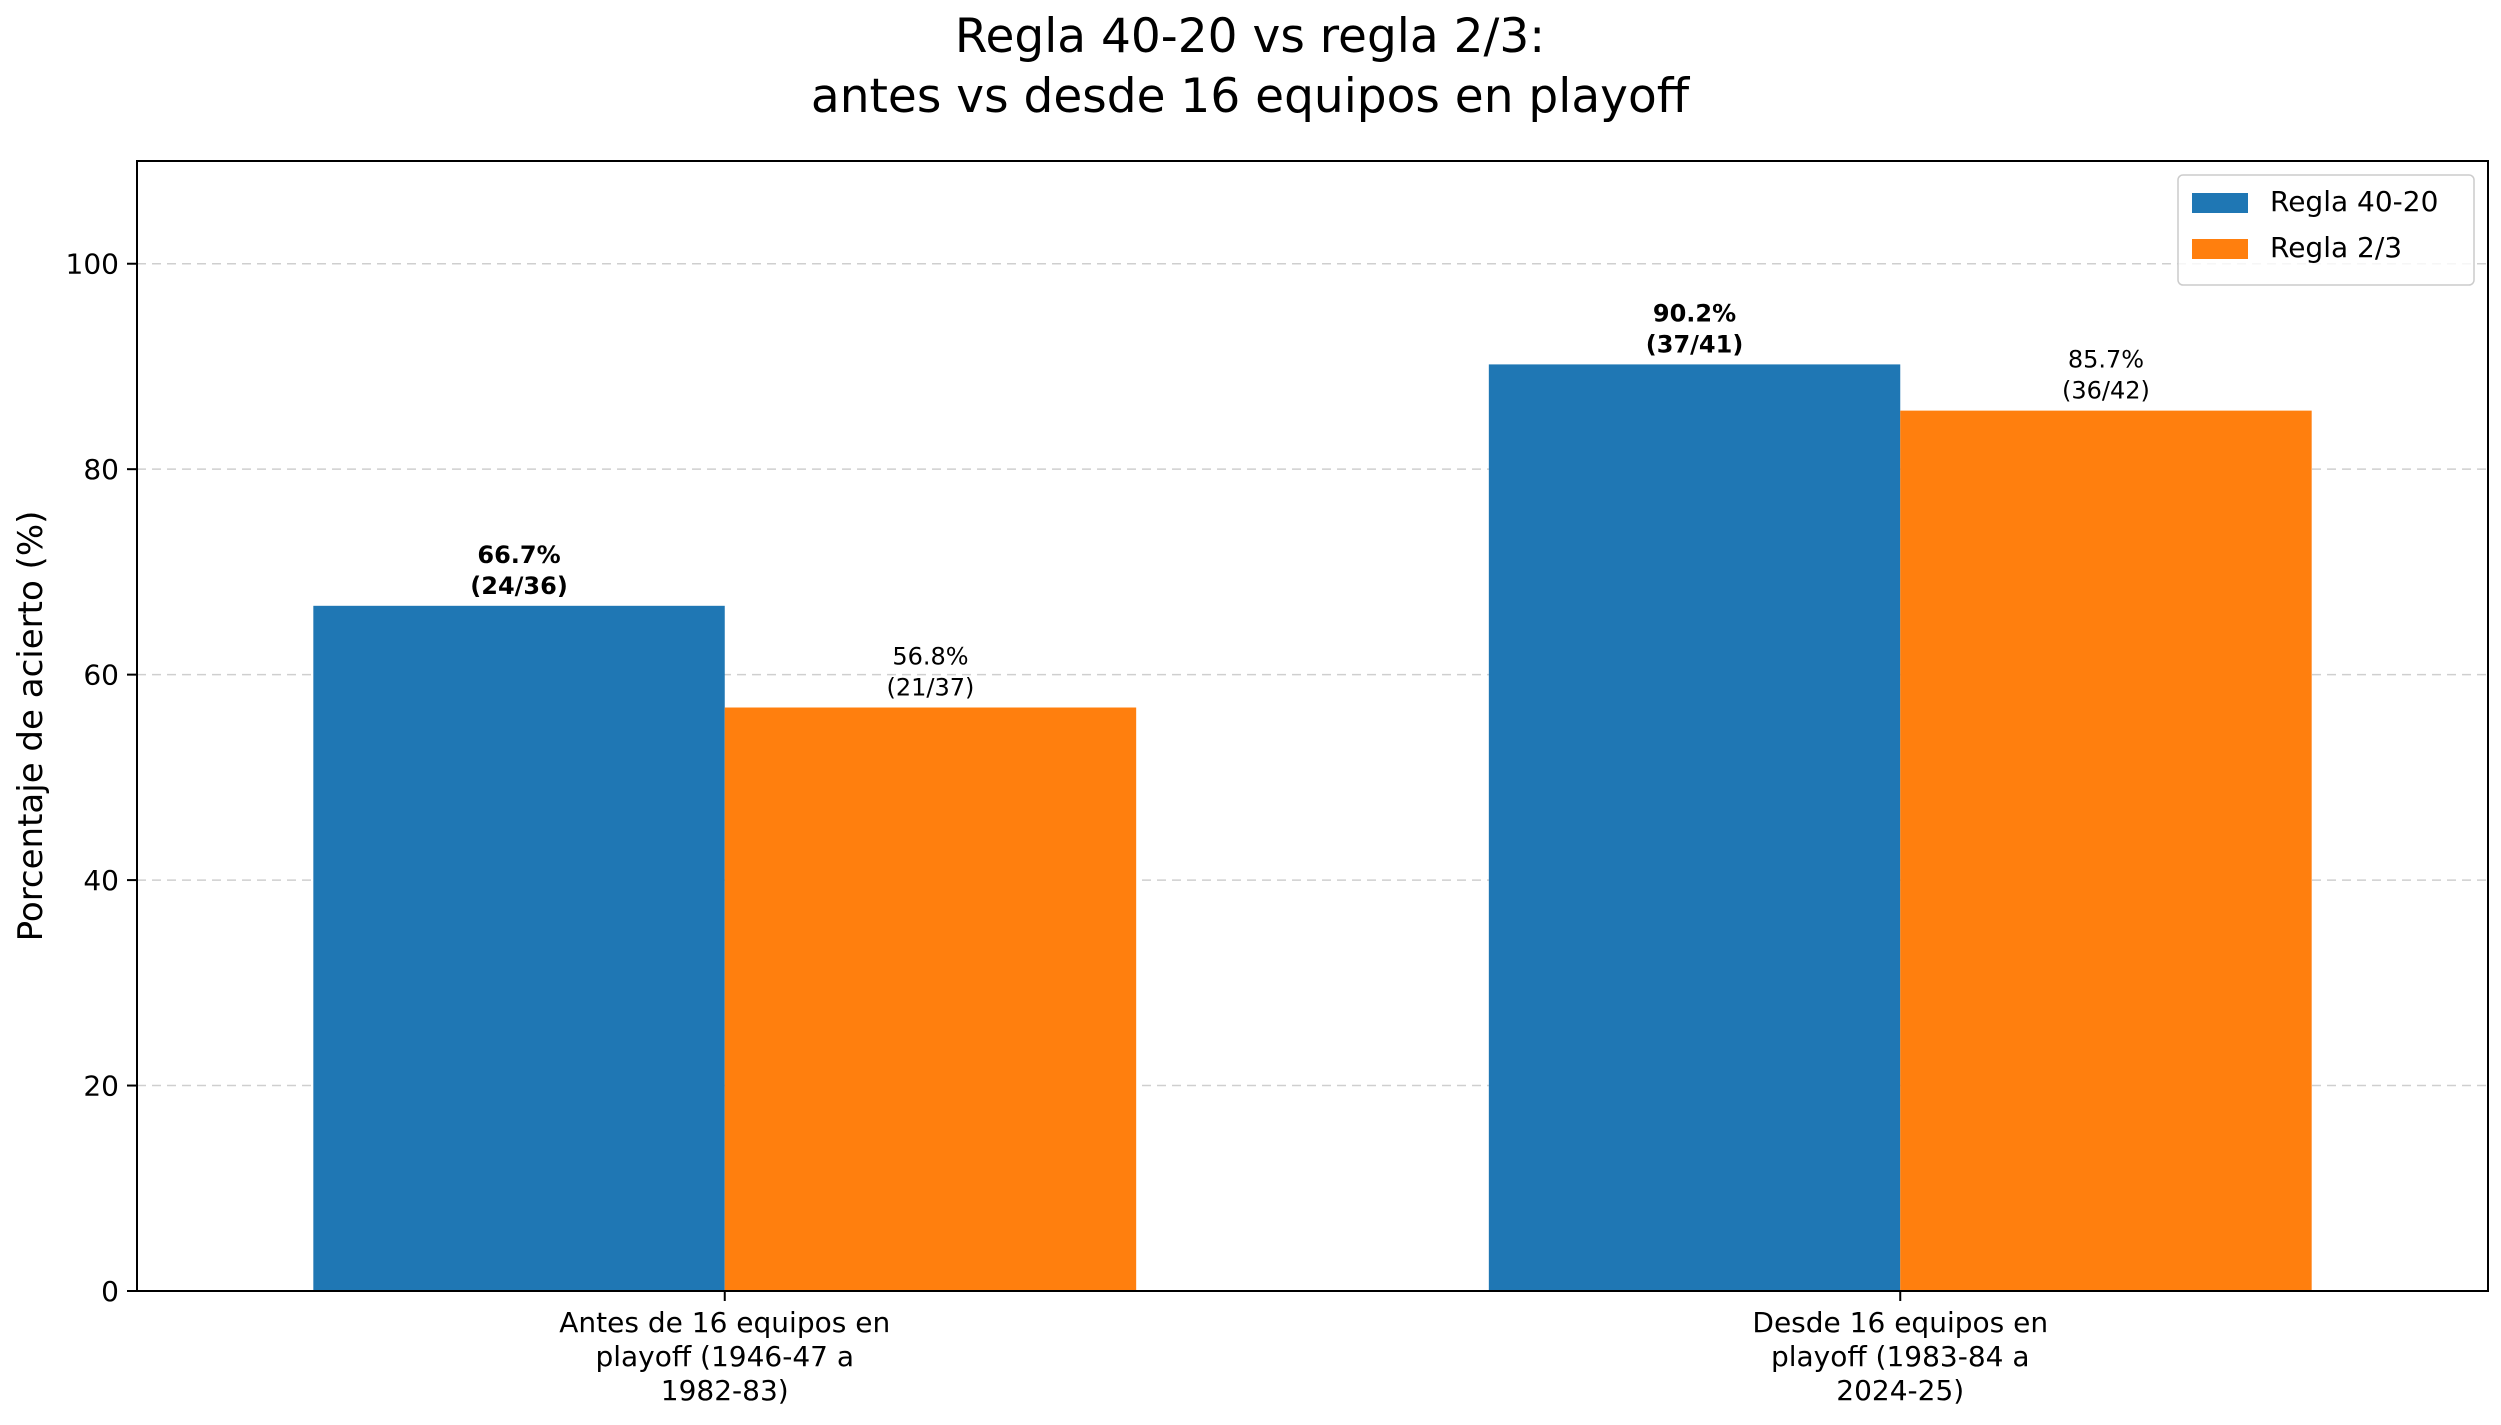 The width and height of the screenshot is (2501, 1425). I want to click on y-tick-label: 20, so click(101, 1086).